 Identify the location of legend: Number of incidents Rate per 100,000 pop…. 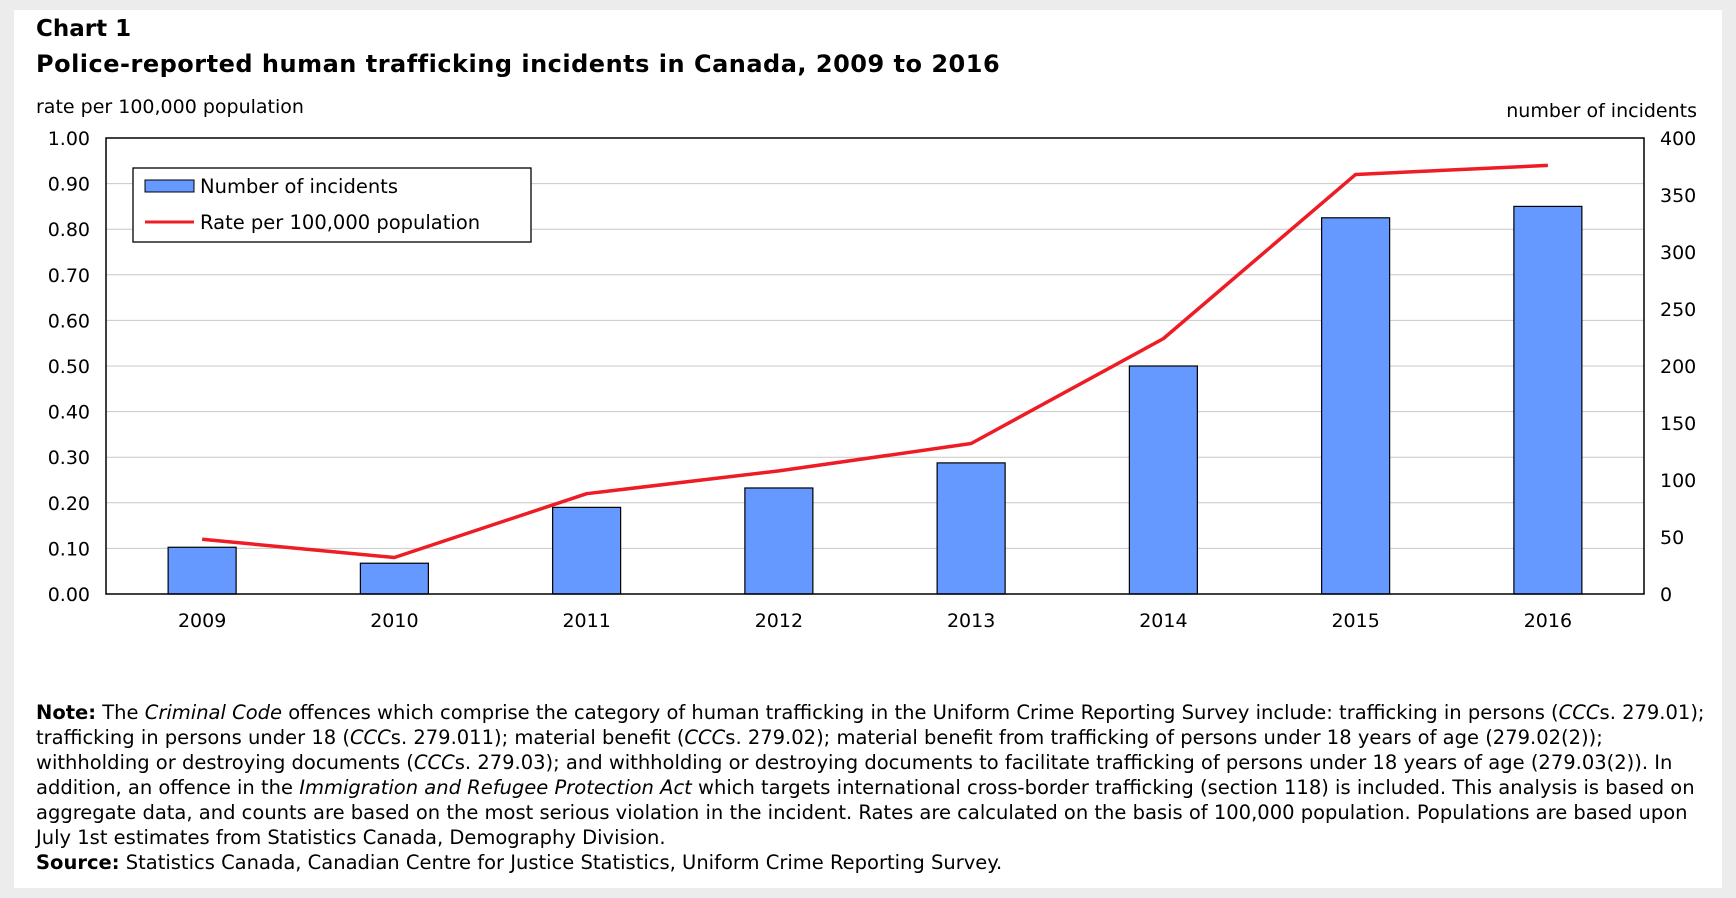
(332, 205).